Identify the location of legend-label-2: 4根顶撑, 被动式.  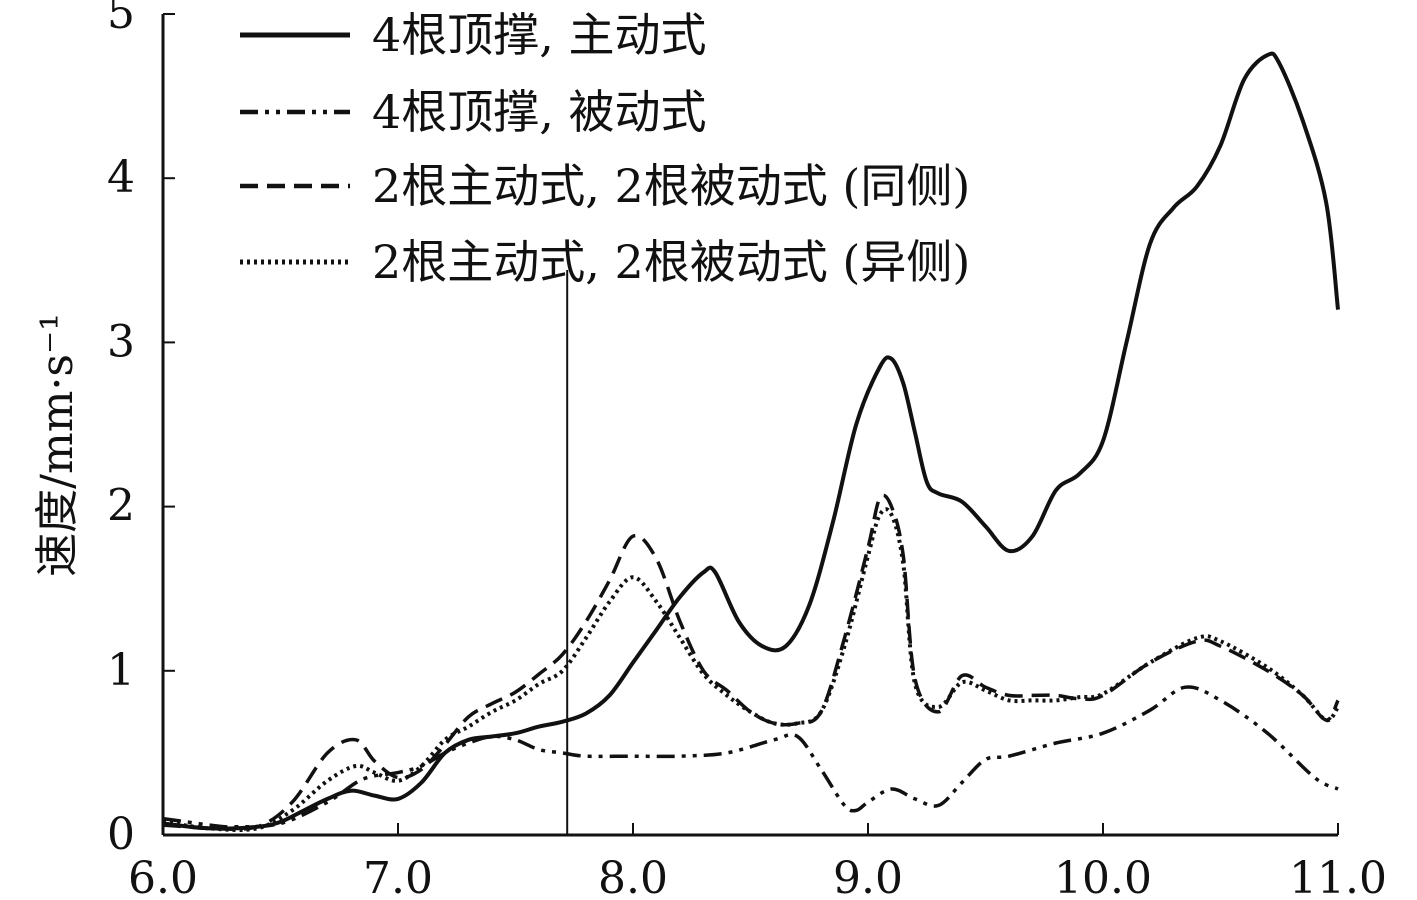
(539, 112).